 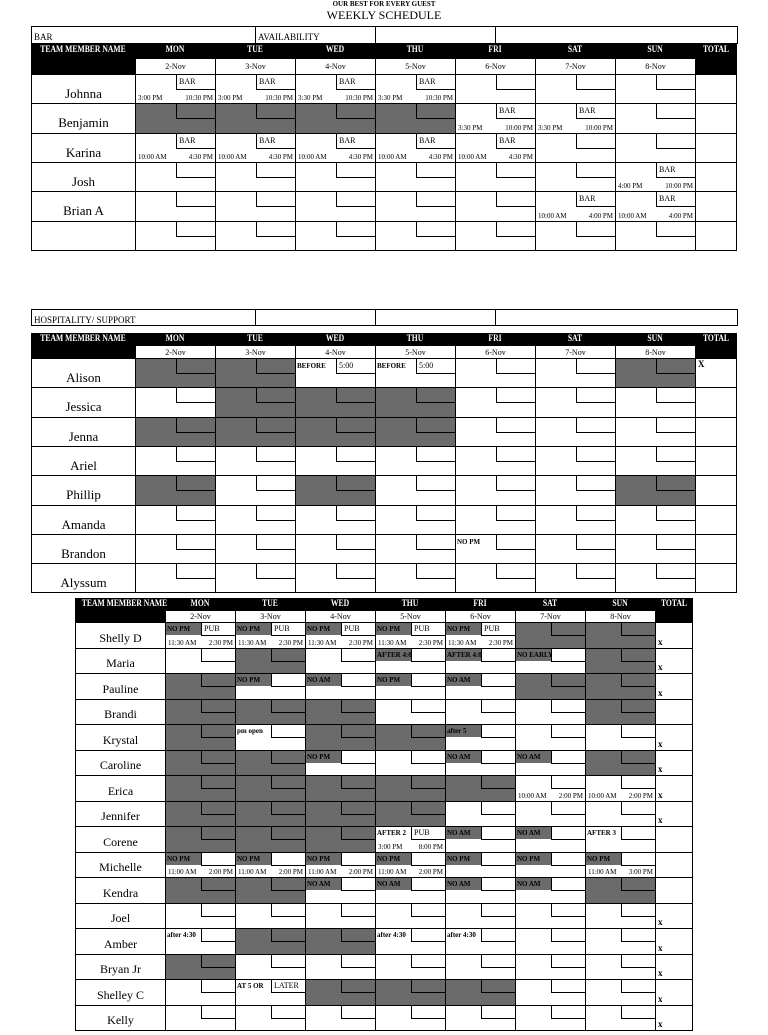 I want to click on shift-cell: BAR 10:00 AM 4:30 PM, so click(x=495, y=148).